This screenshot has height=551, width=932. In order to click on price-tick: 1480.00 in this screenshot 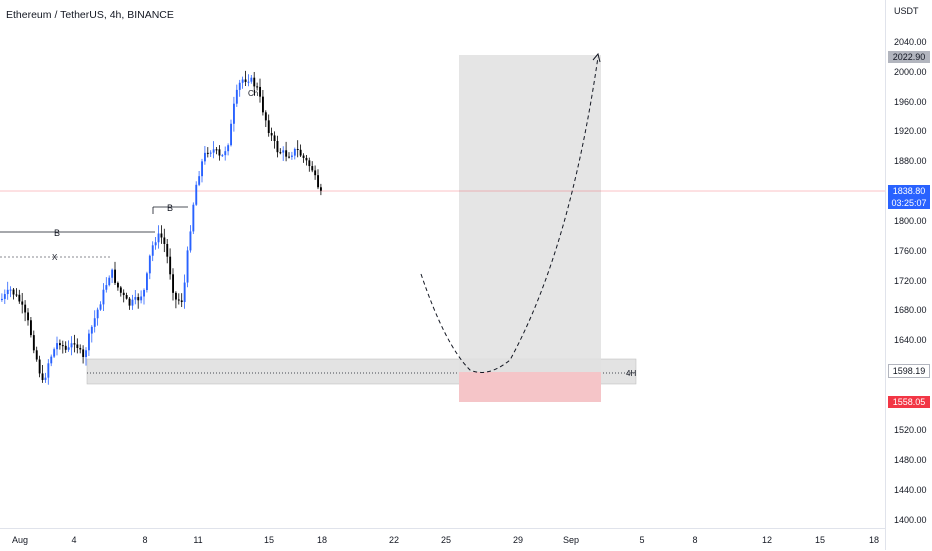, I will do `click(910, 460)`.